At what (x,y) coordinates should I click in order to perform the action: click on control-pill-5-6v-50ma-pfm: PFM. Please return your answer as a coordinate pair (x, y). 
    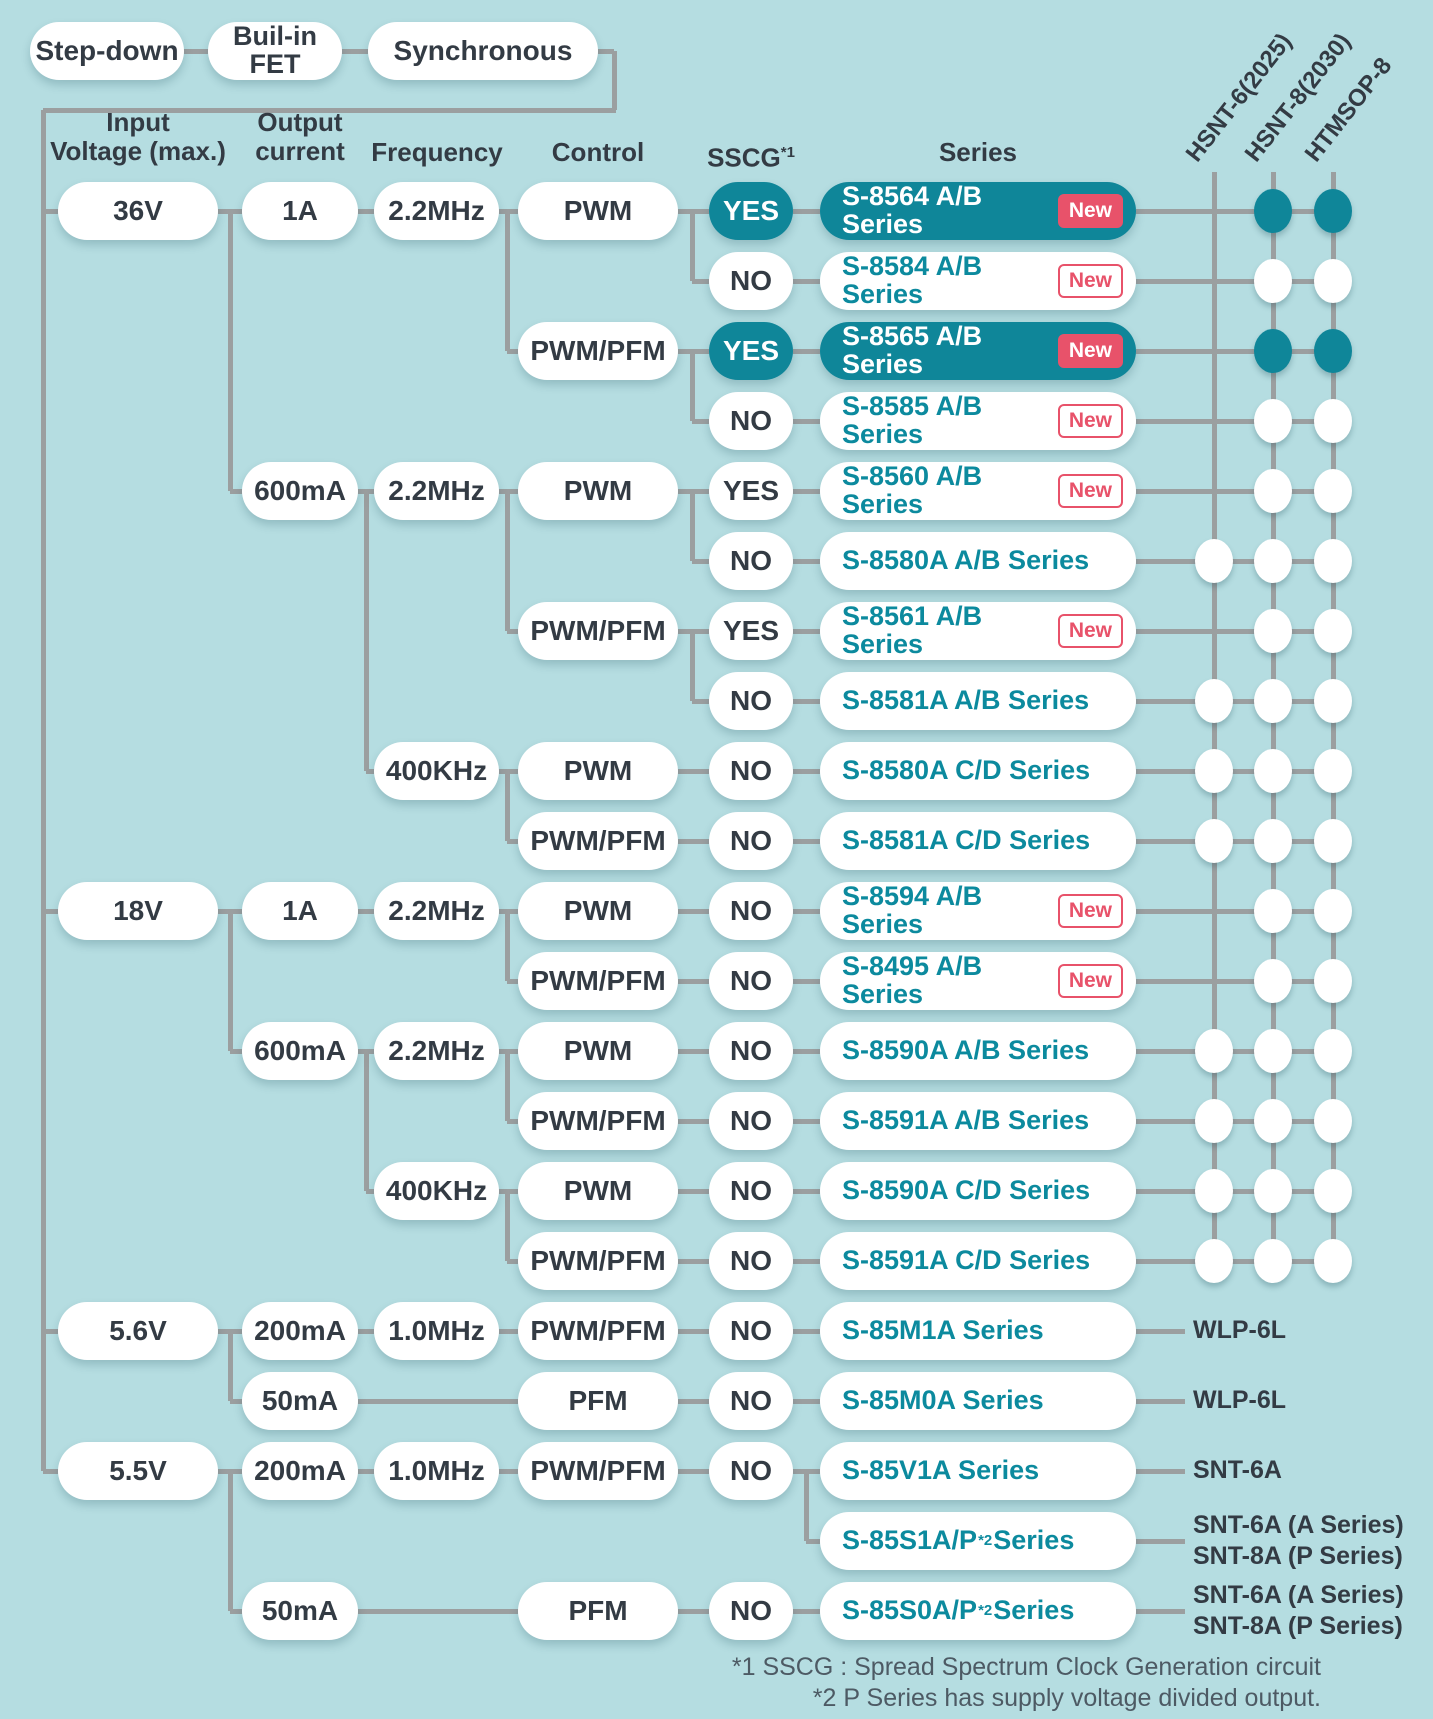
    Looking at the image, I should click on (598, 1401).